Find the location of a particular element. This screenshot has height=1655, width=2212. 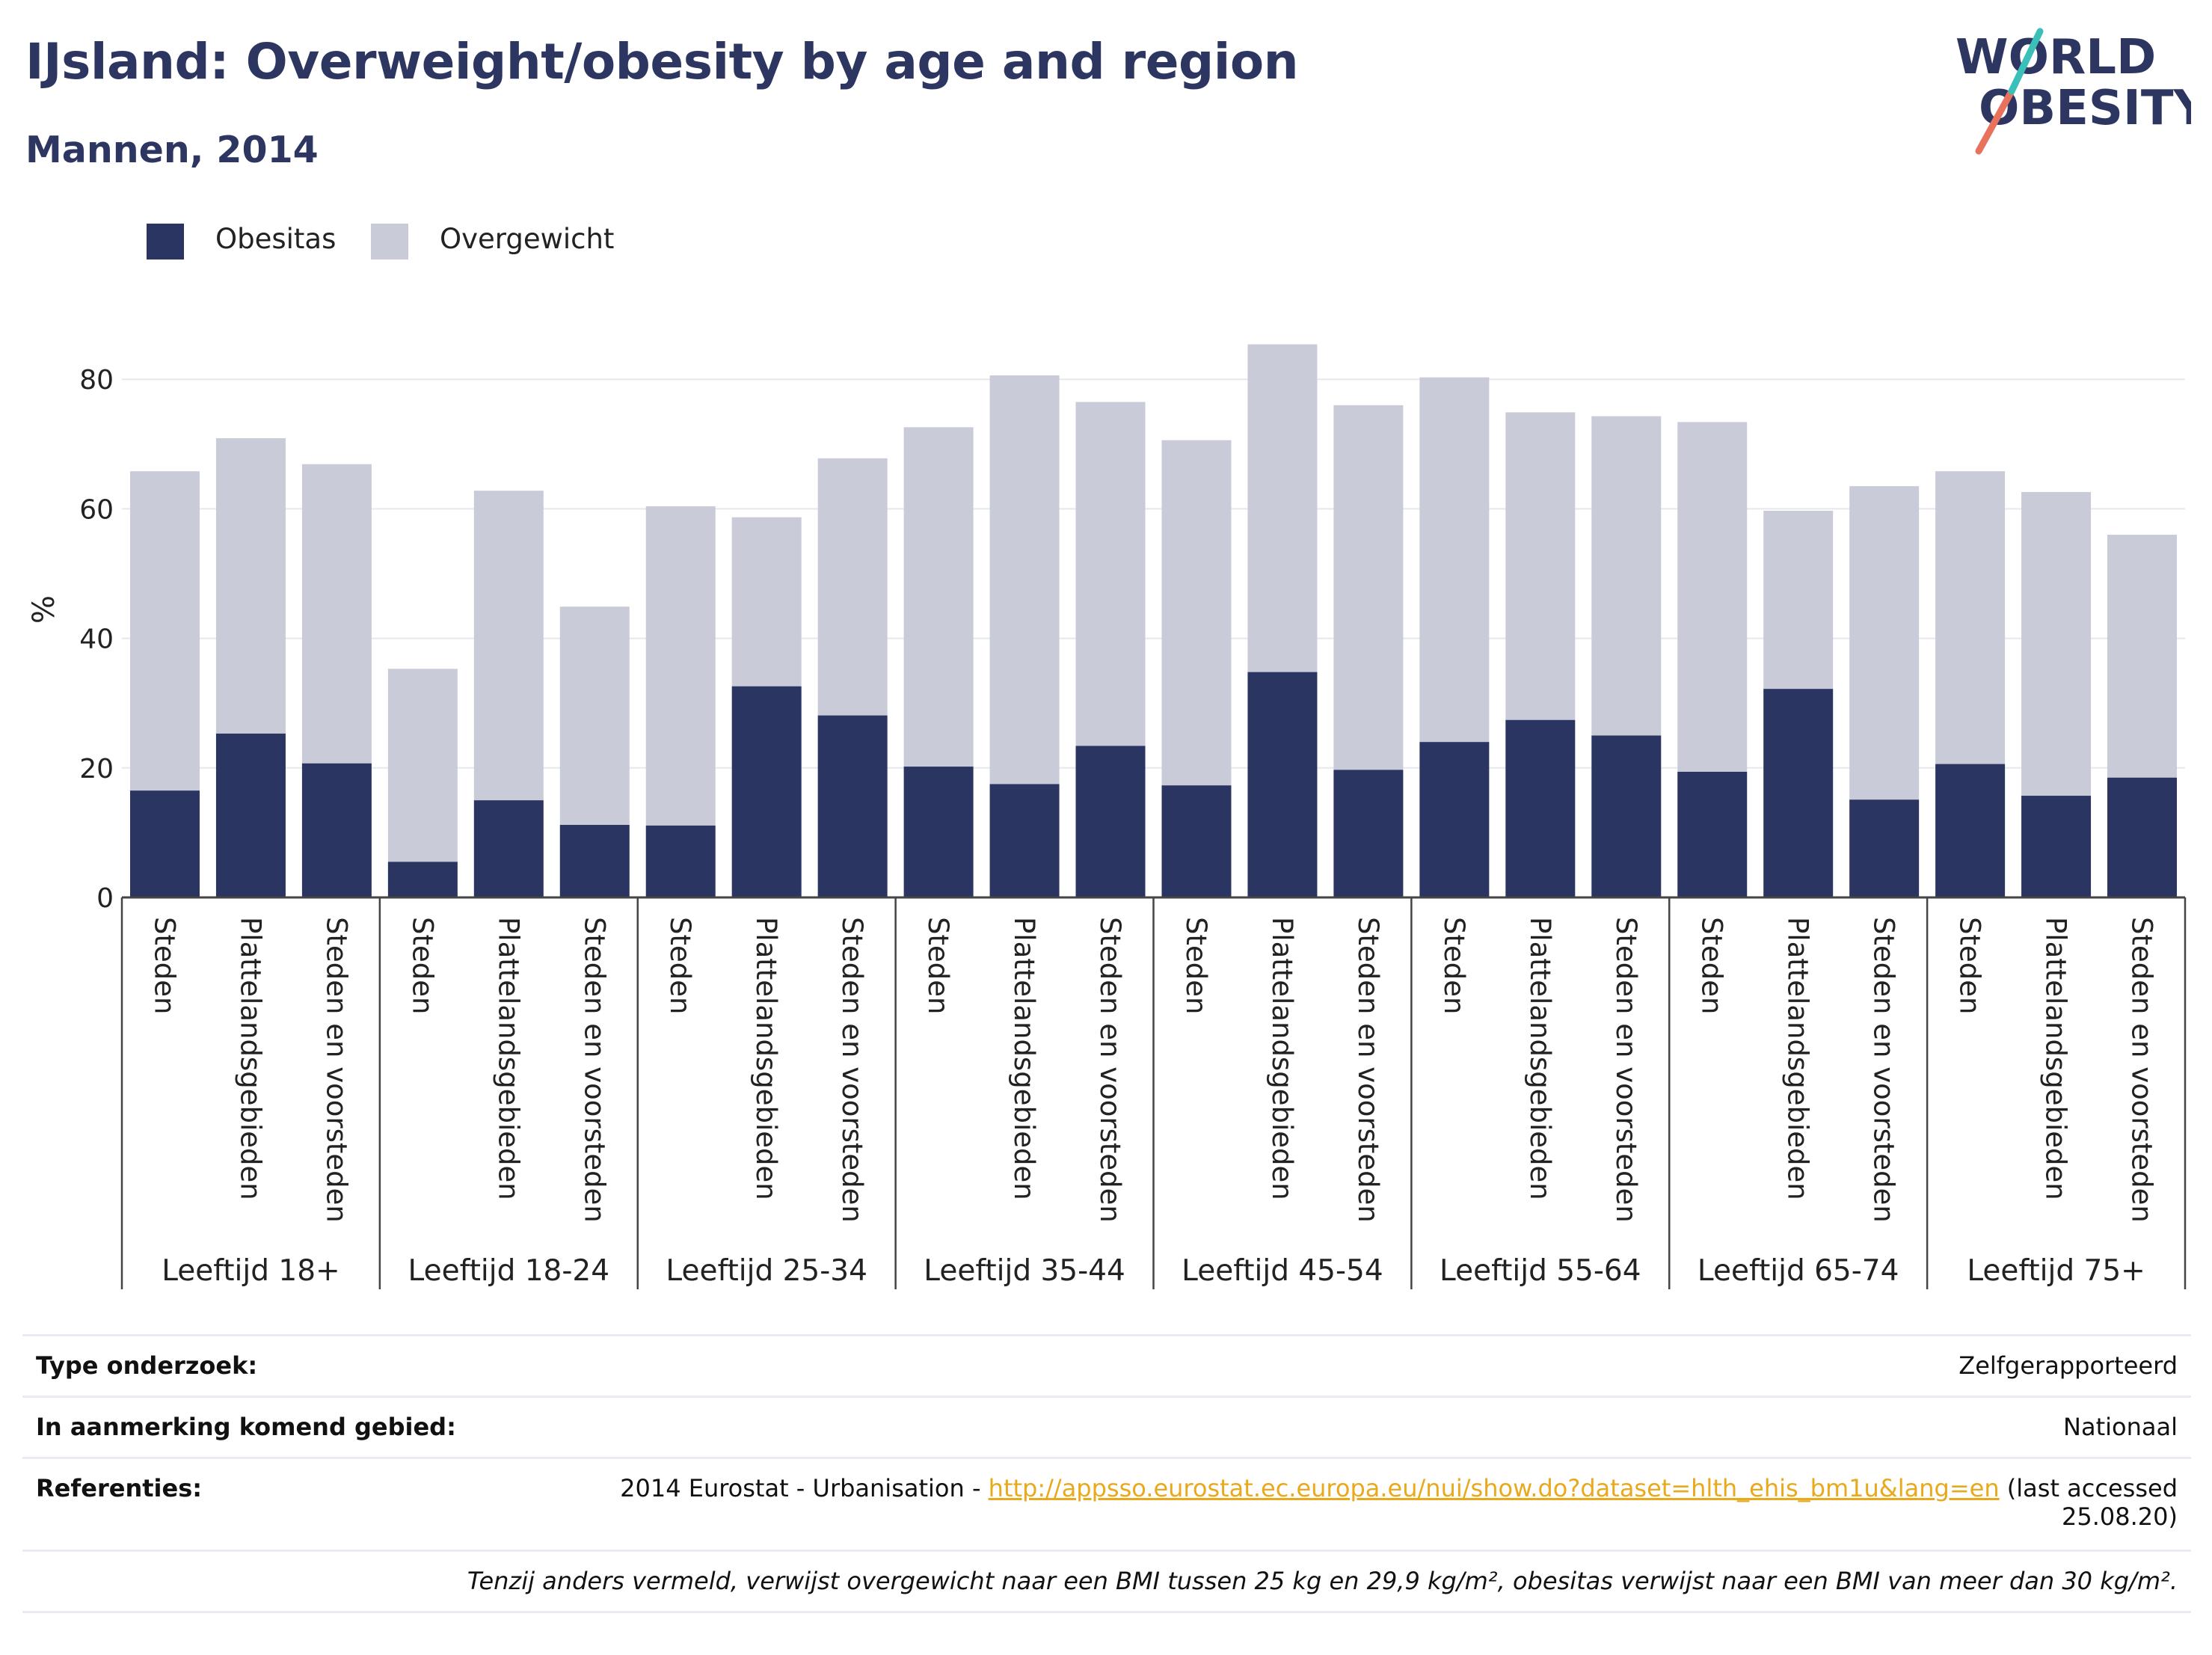

x-group-label: Leeftijd 25-34 is located at coordinates (766, 1271).